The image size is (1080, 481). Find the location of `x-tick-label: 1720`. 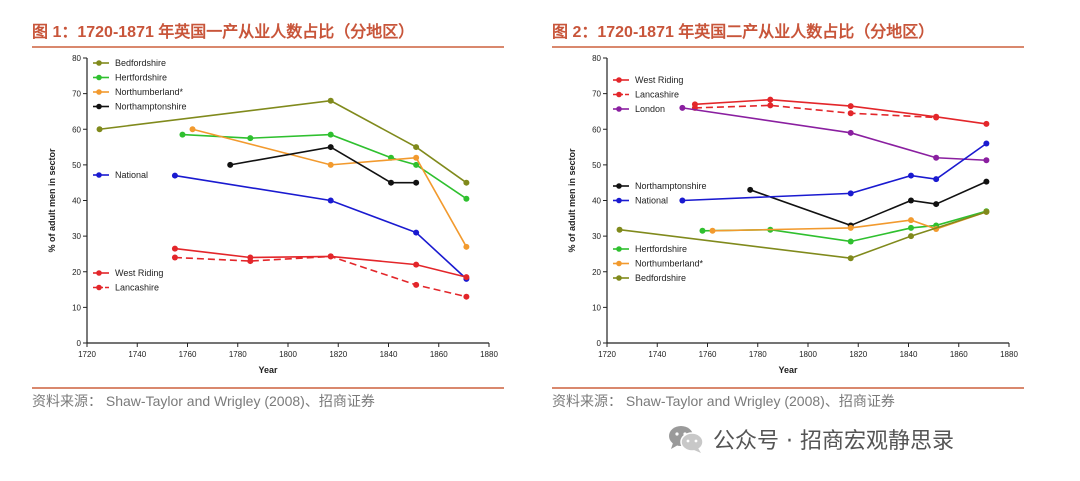

x-tick-label: 1720 is located at coordinates (607, 354).